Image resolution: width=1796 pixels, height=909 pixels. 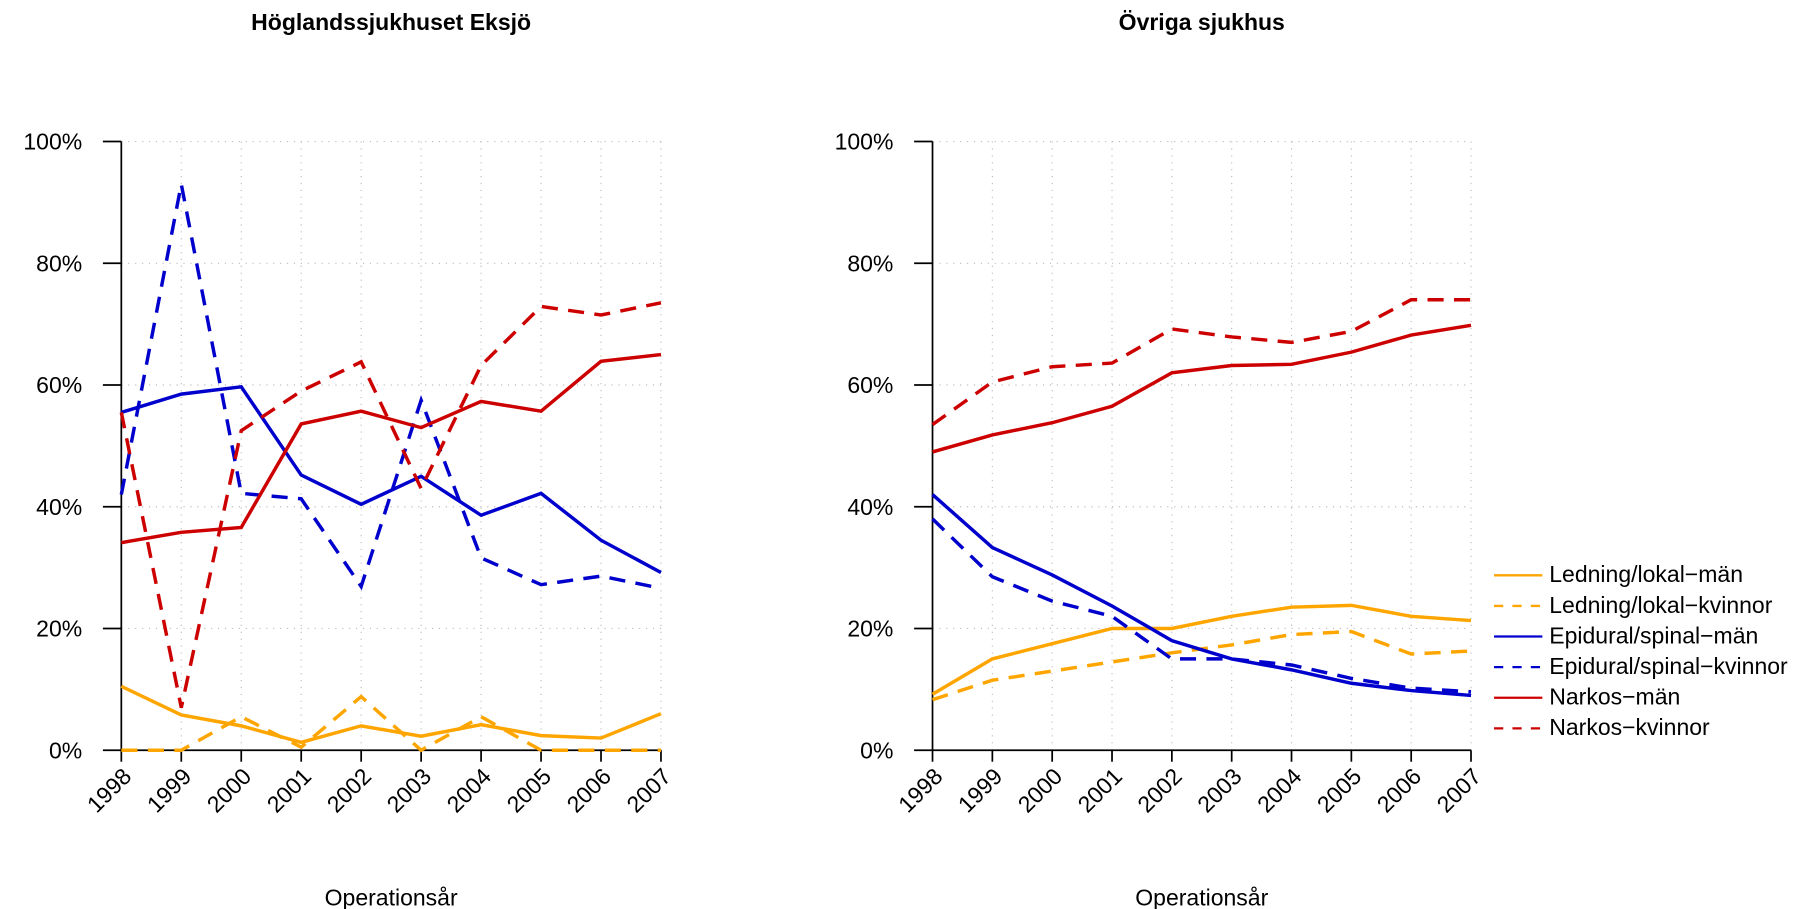 I want to click on chart-title: Höglandssjukhuset Eksjö, so click(x=391, y=22).